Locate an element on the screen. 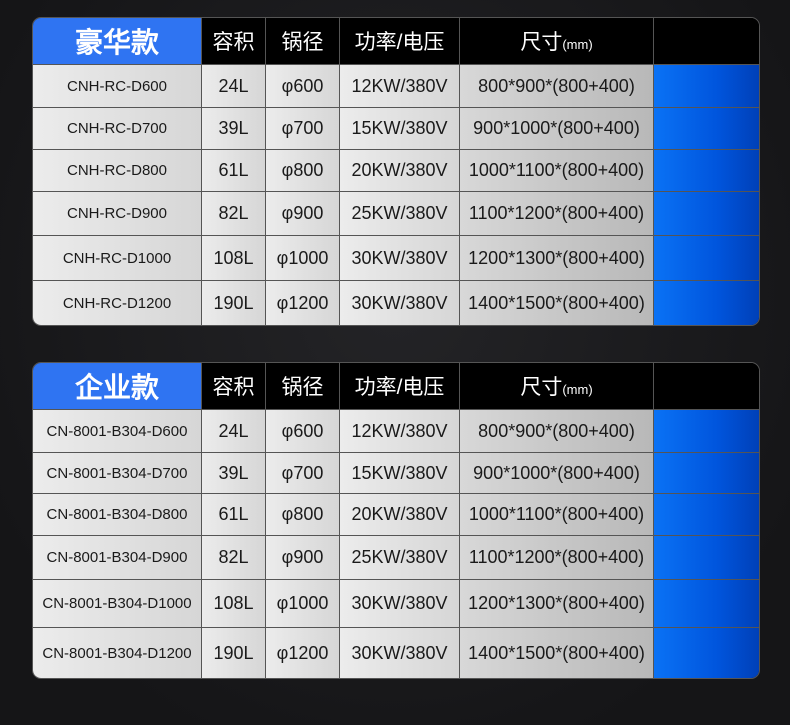 This screenshot has width=790, height=725. cell-model: CN-8001-B304-D600 is located at coordinates (117, 431).